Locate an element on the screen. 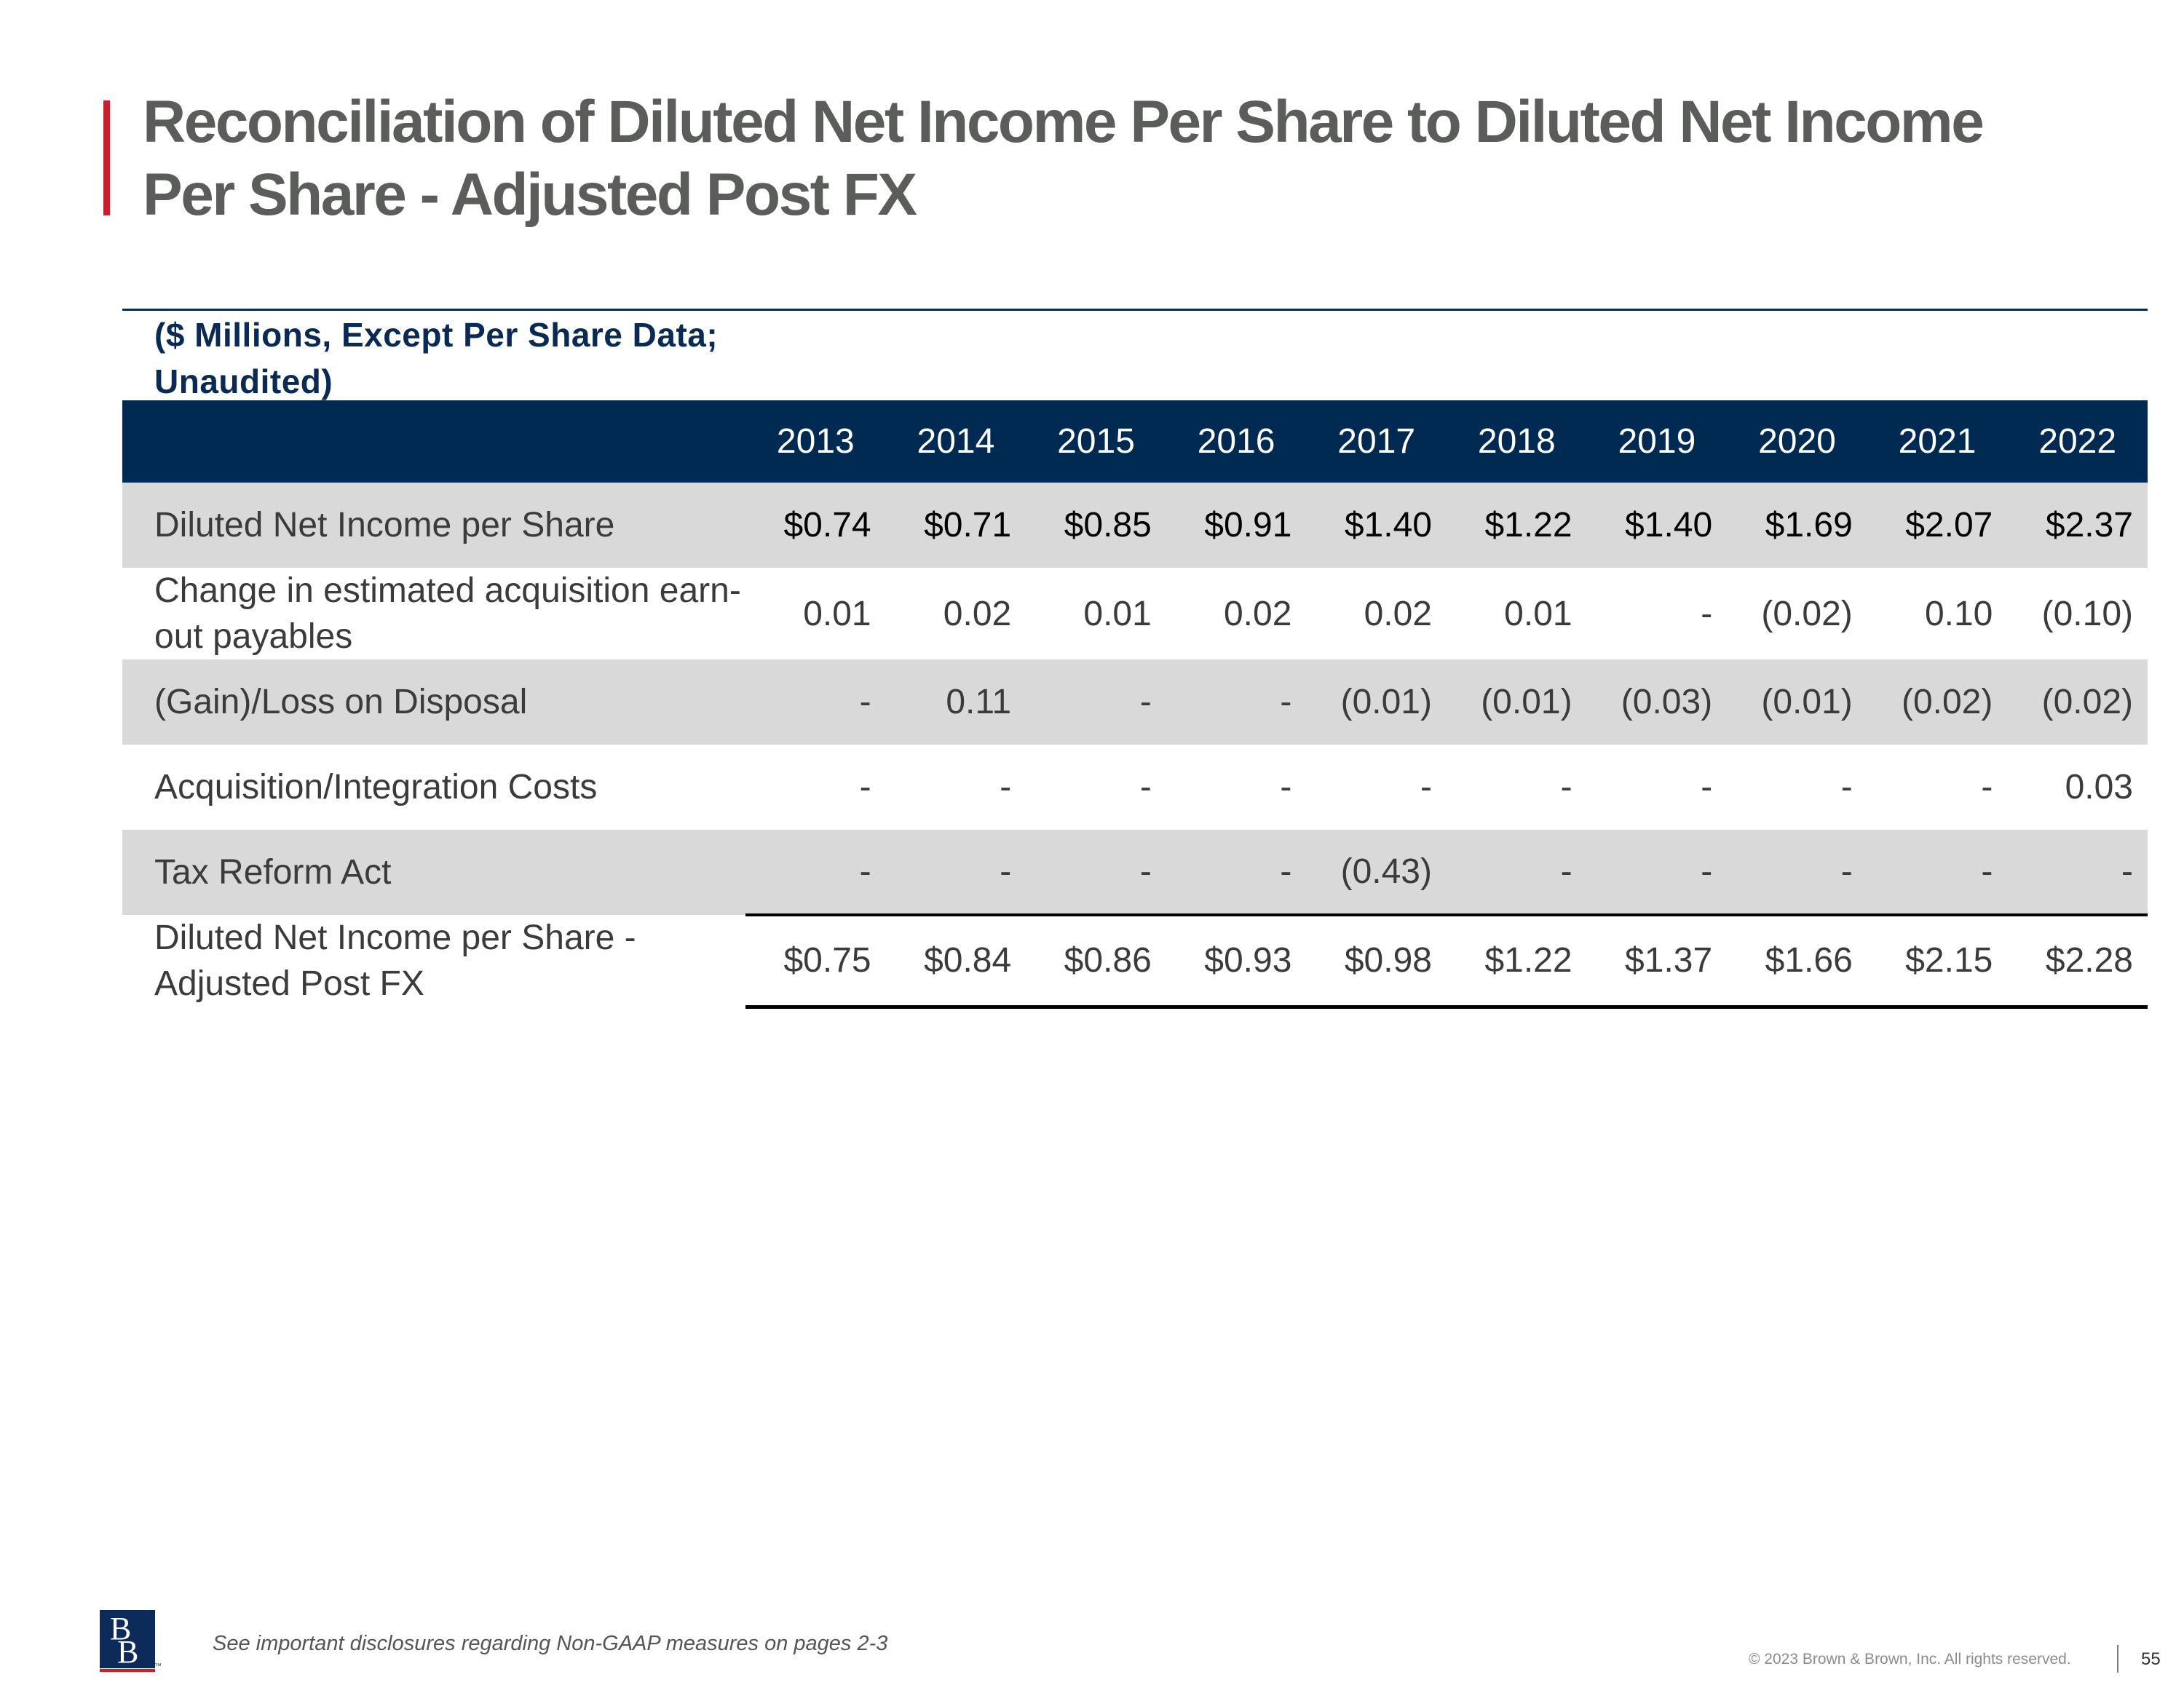  row-label: Tax Reform Act is located at coordinates (273, 872).